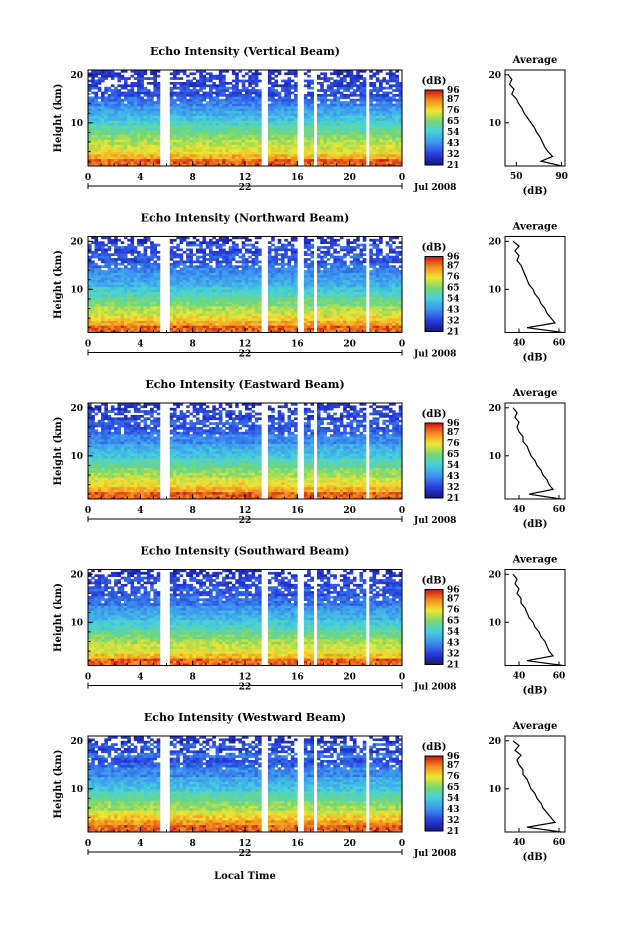 Image resolution: width=618 pixels, height=933 pixels. I want to click on colorbar-step, so click(434, 127).